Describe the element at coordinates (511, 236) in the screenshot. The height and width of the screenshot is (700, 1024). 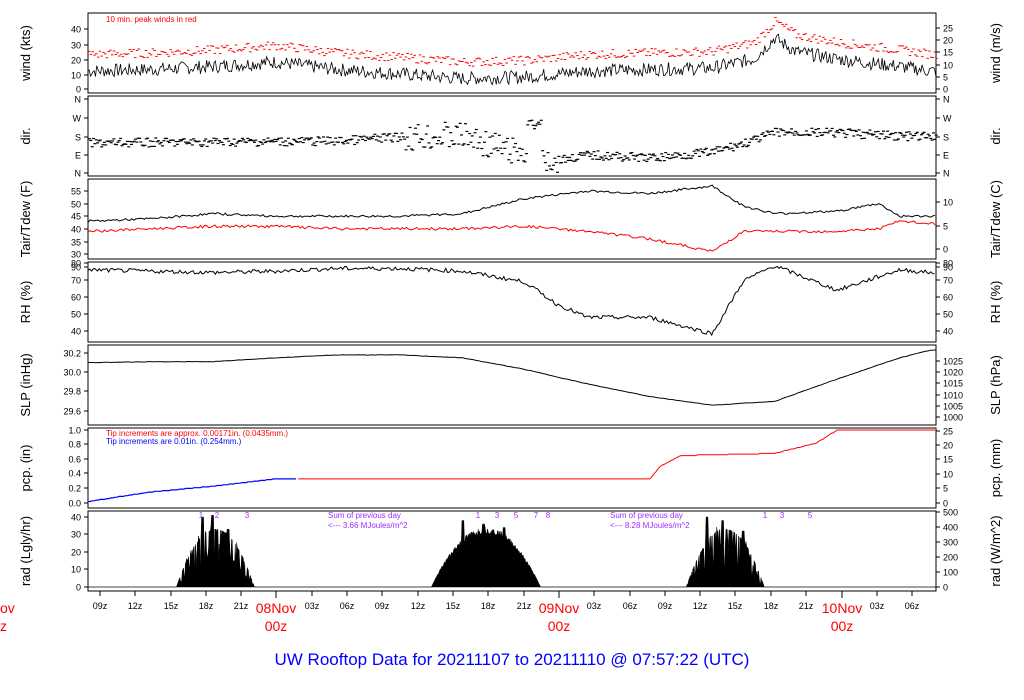
I see `dewpoint-line` at that location.